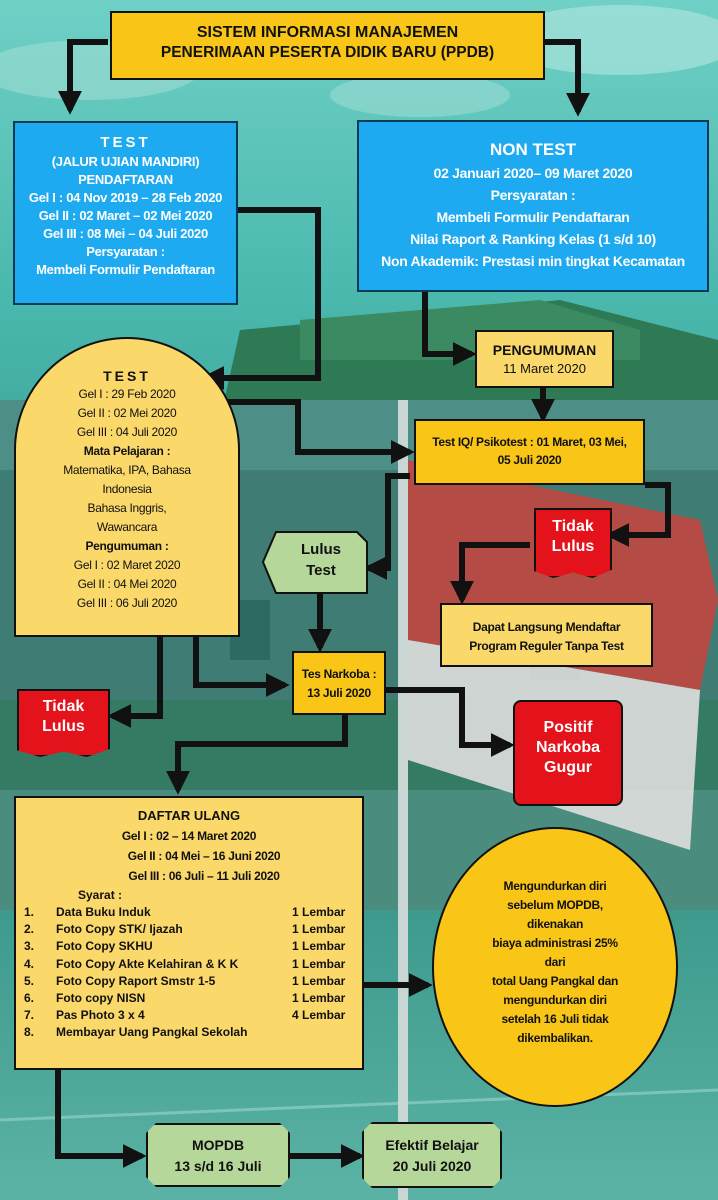 The width and height of the screenshot is (718, 1200). What do you see at coordinates (125, 269) in the screenshot?
I see `test-line: Membeli Formulir Pendaftaran` at bounding box center [125, 269].